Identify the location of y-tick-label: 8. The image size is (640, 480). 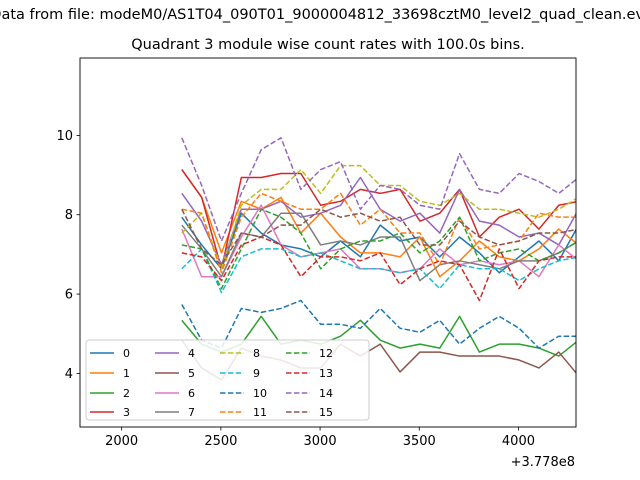
(69, 215).